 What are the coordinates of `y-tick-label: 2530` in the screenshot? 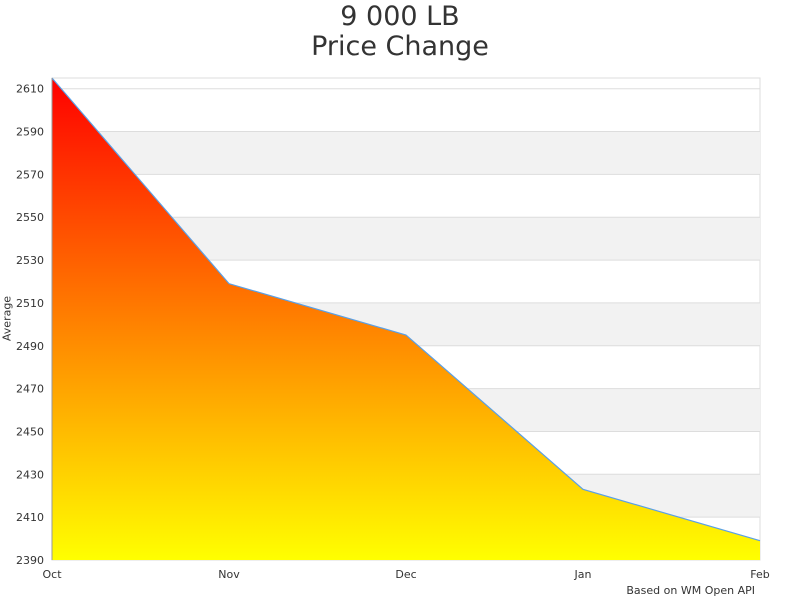 It's located at (30, 260).